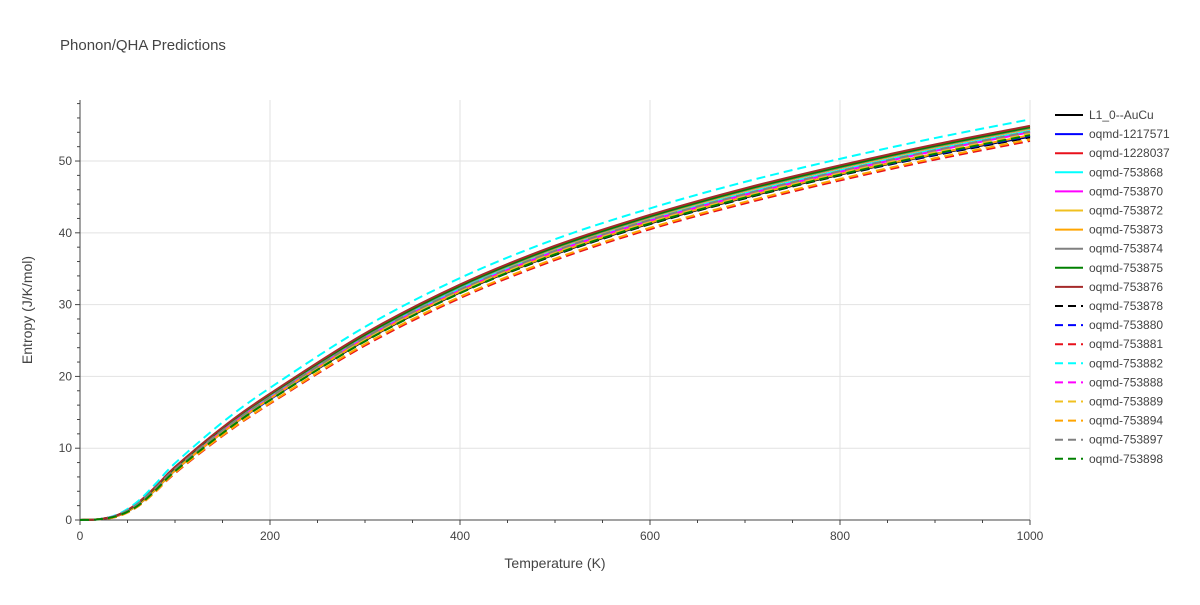 Image resolution: width=1200 pixels, height=605 pixels. I want to click on x-axis-title: Temperature (K), so click(554, 563).